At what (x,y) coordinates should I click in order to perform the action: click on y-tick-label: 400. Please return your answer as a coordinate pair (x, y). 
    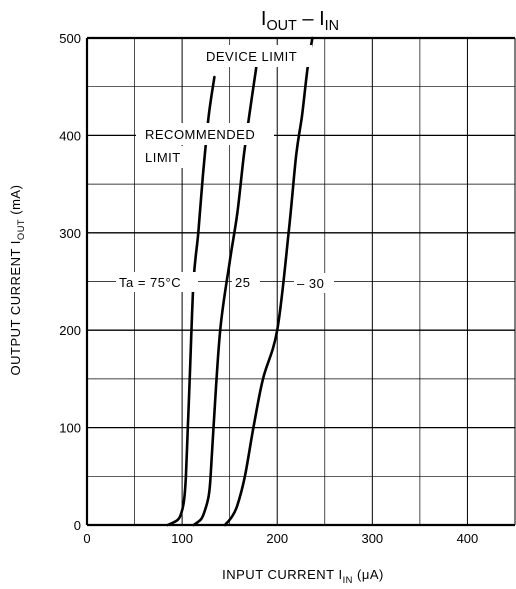
    Looking at the image, I should click on (70, 135).